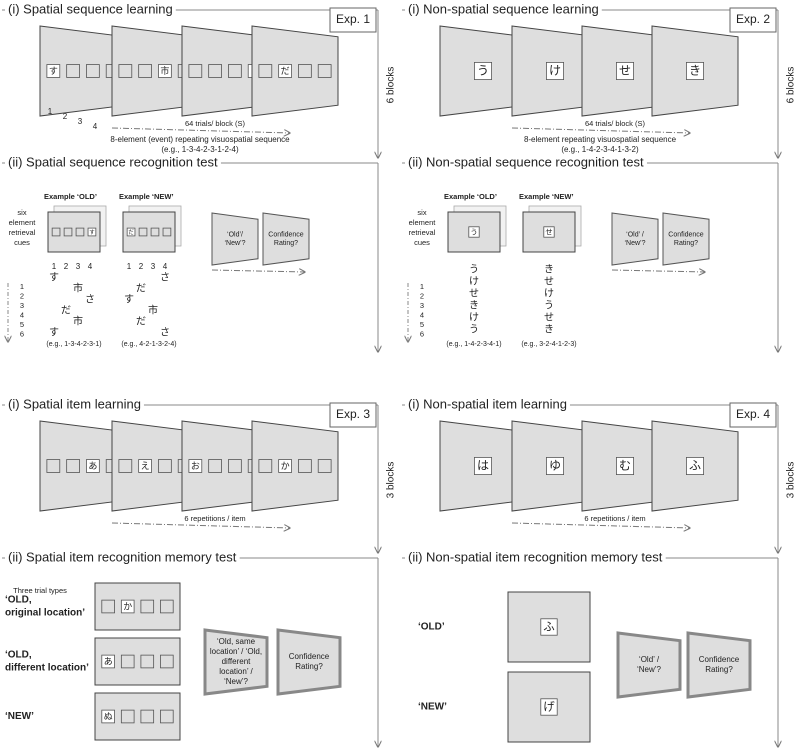 Image resolution: width=800 pixels, height=748 pixels. What do you see at coordinates (549, 306) in the screenshot?
I see `sequence-character: う` at bounding box center [549, 306].